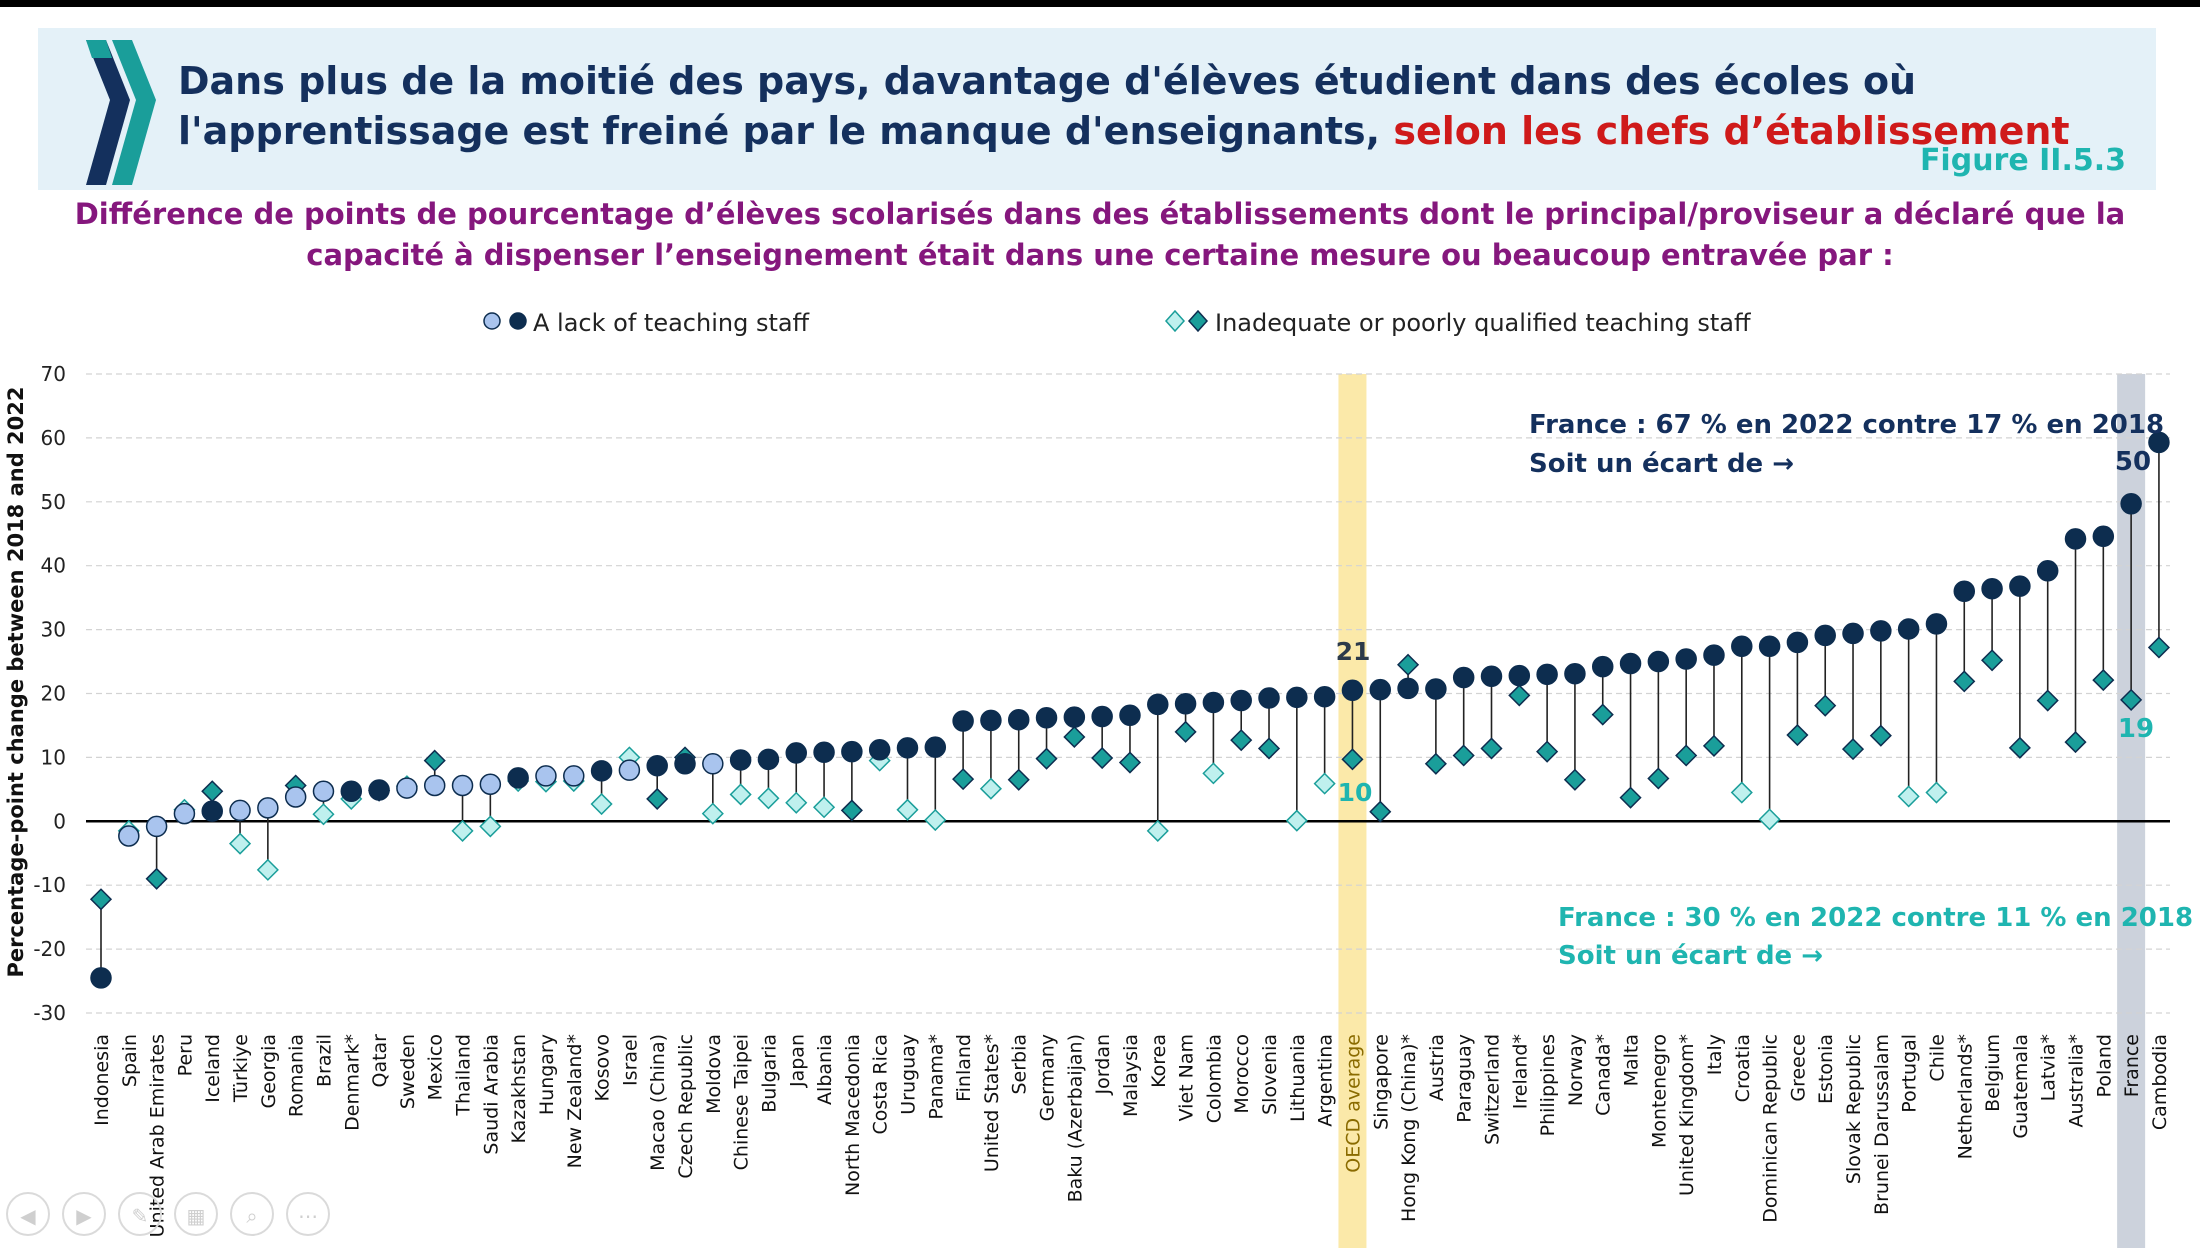 Image resolution: width=2200 pixels, height=1248 pixels. Describe the element at coordinates (59, 821) in the screenshot. I see `y-tick-label: 0` at that location.